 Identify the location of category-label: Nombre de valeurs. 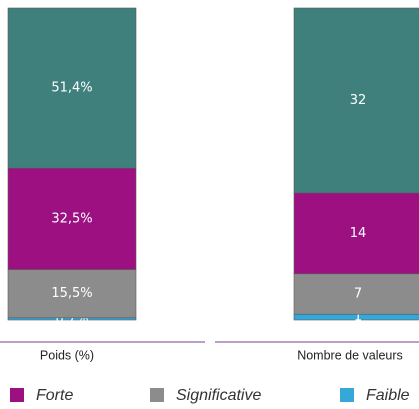
(350, 355).